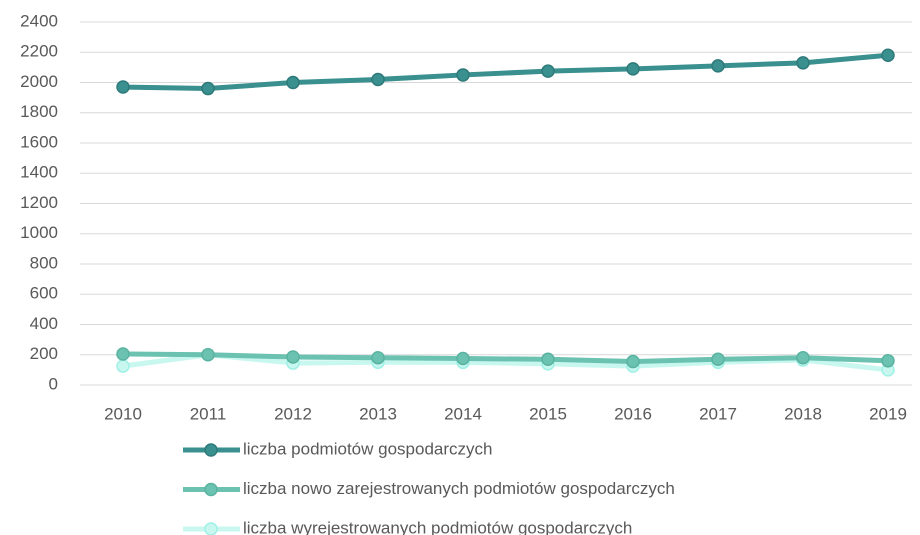  What do you see at coordinates (44, 323) in the screenshot?
I see `y-tick-label: 400` at bounding box center [44, 323].